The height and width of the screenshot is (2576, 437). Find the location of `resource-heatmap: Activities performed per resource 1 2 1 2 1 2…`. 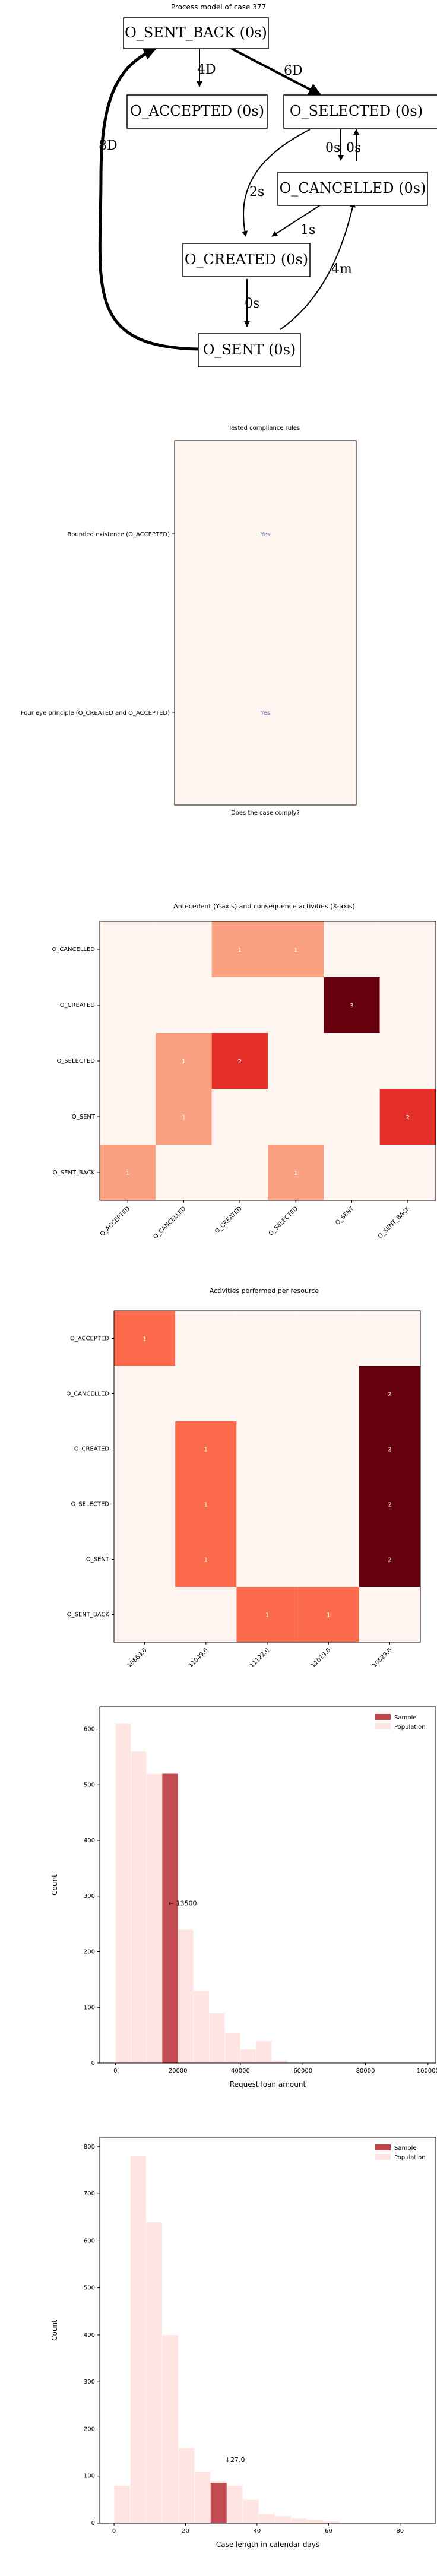

resource-heatmap: Activities performed per resource 1 2 1 2 1 2… is located at coordinates (243, 1478).